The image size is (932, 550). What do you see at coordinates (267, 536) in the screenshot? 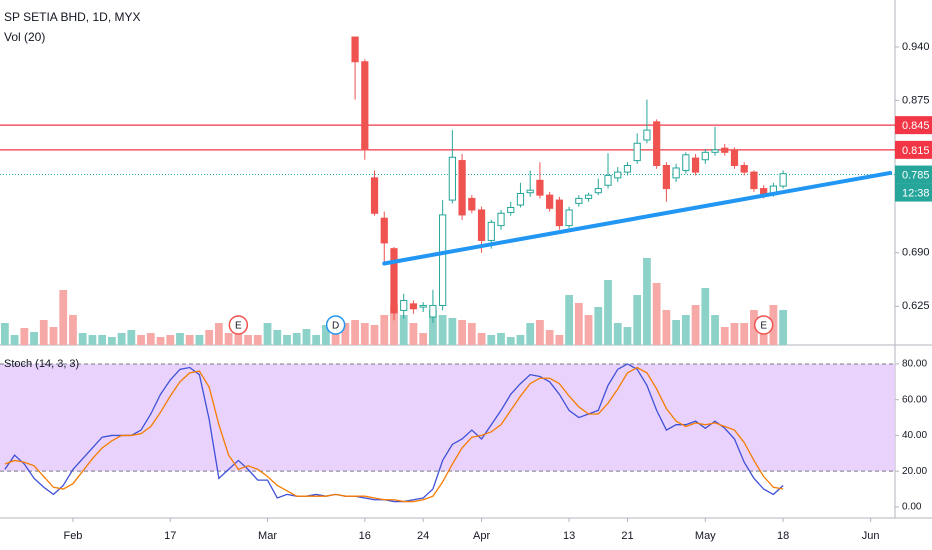
I see `x-tick-label: Mar` at bounding box center [267, 536].